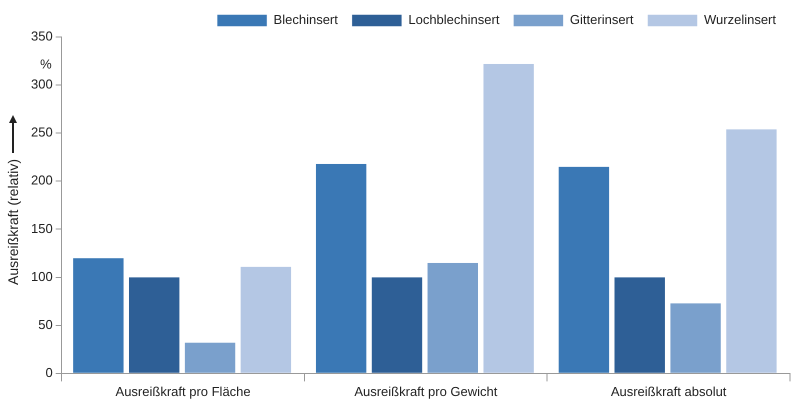 Image resolution: width=800 pixels, height=403 pixels. Describe the element at coordinates (49, 372) in the screenshot. I see `y-tick-label: 0` at that location.